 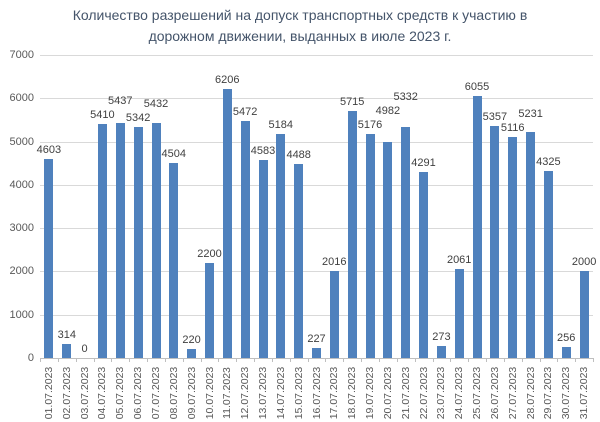 I want to click on bar-value-label: 5231, so click(x=530, y=113).